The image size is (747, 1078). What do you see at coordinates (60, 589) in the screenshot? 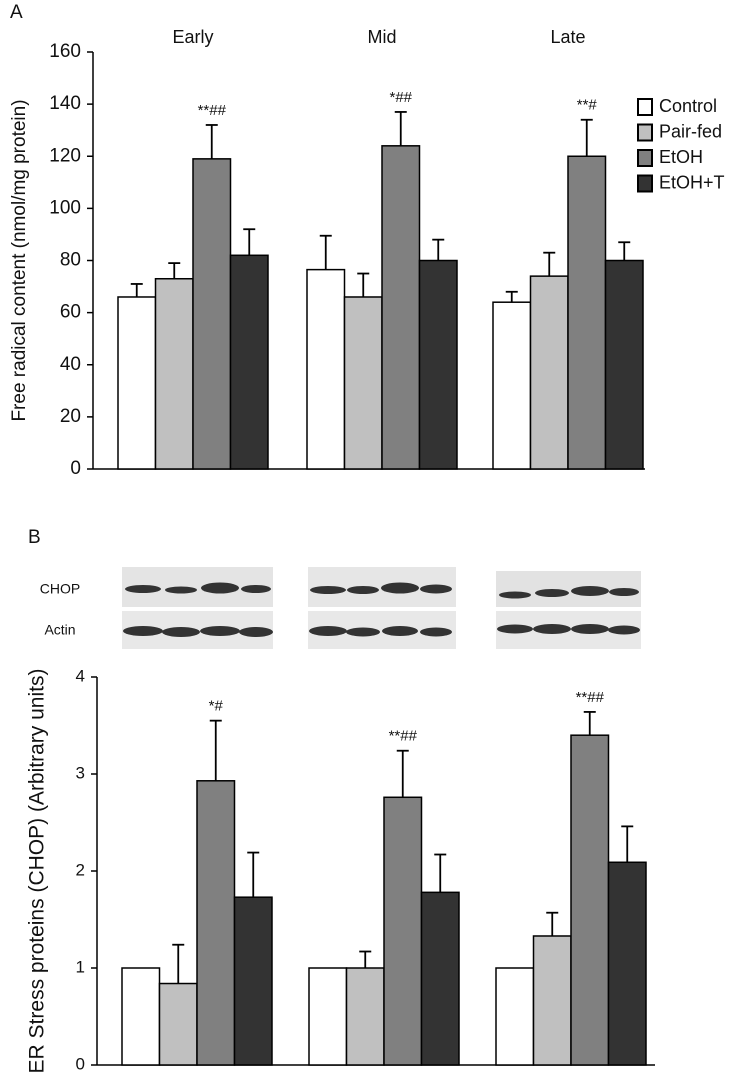
I see `blot-label: CHOP` at bounding box center [60, 589].